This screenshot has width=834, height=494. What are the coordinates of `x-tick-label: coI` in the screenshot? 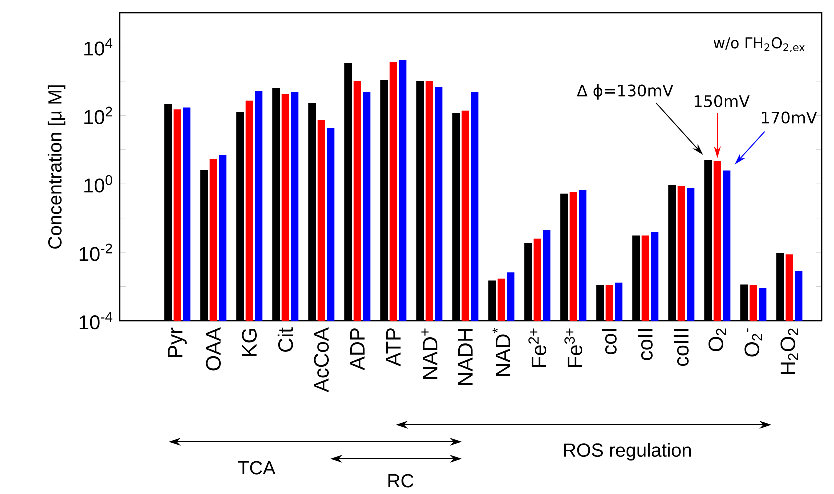 It's located at (609, 342).